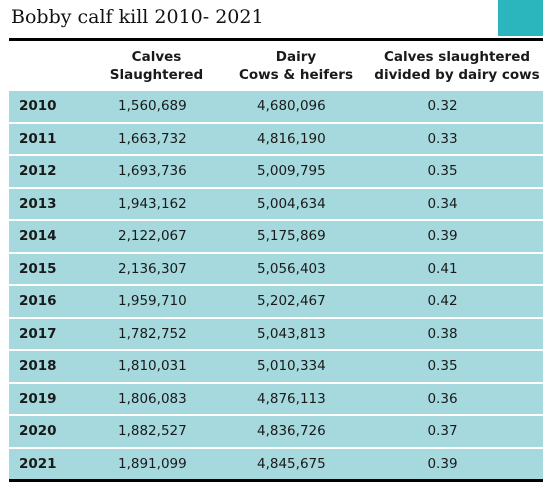 This screenshot has height=482, width=543. Describe the element at coordinates (152, 236) in the screenshot. I see `calves-slaughtered-cell: 2,122,067` at that location.